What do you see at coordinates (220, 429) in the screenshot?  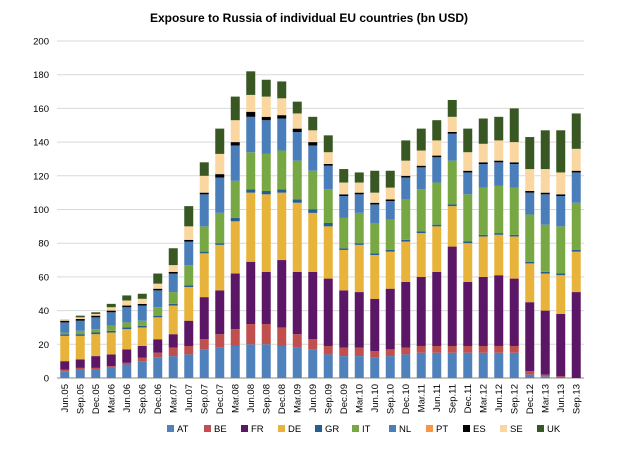 I see `legend-label: BE` at bounding box center [220, 429].